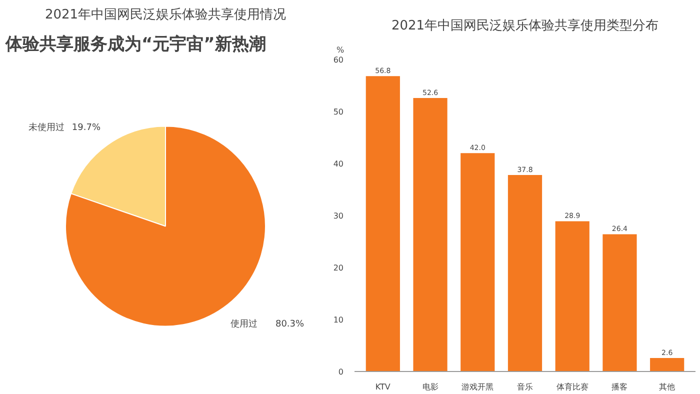 The width and height of the screenshot is (700, 394). I want to click on x-tick-label: 播客, so click(620, 387).